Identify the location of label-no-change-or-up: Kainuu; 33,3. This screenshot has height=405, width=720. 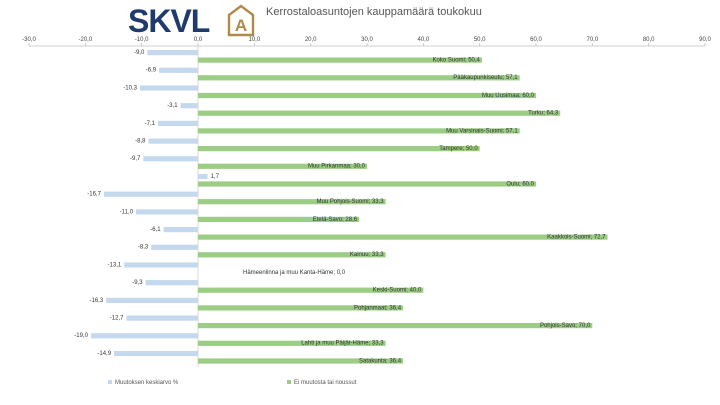
(367, 255).